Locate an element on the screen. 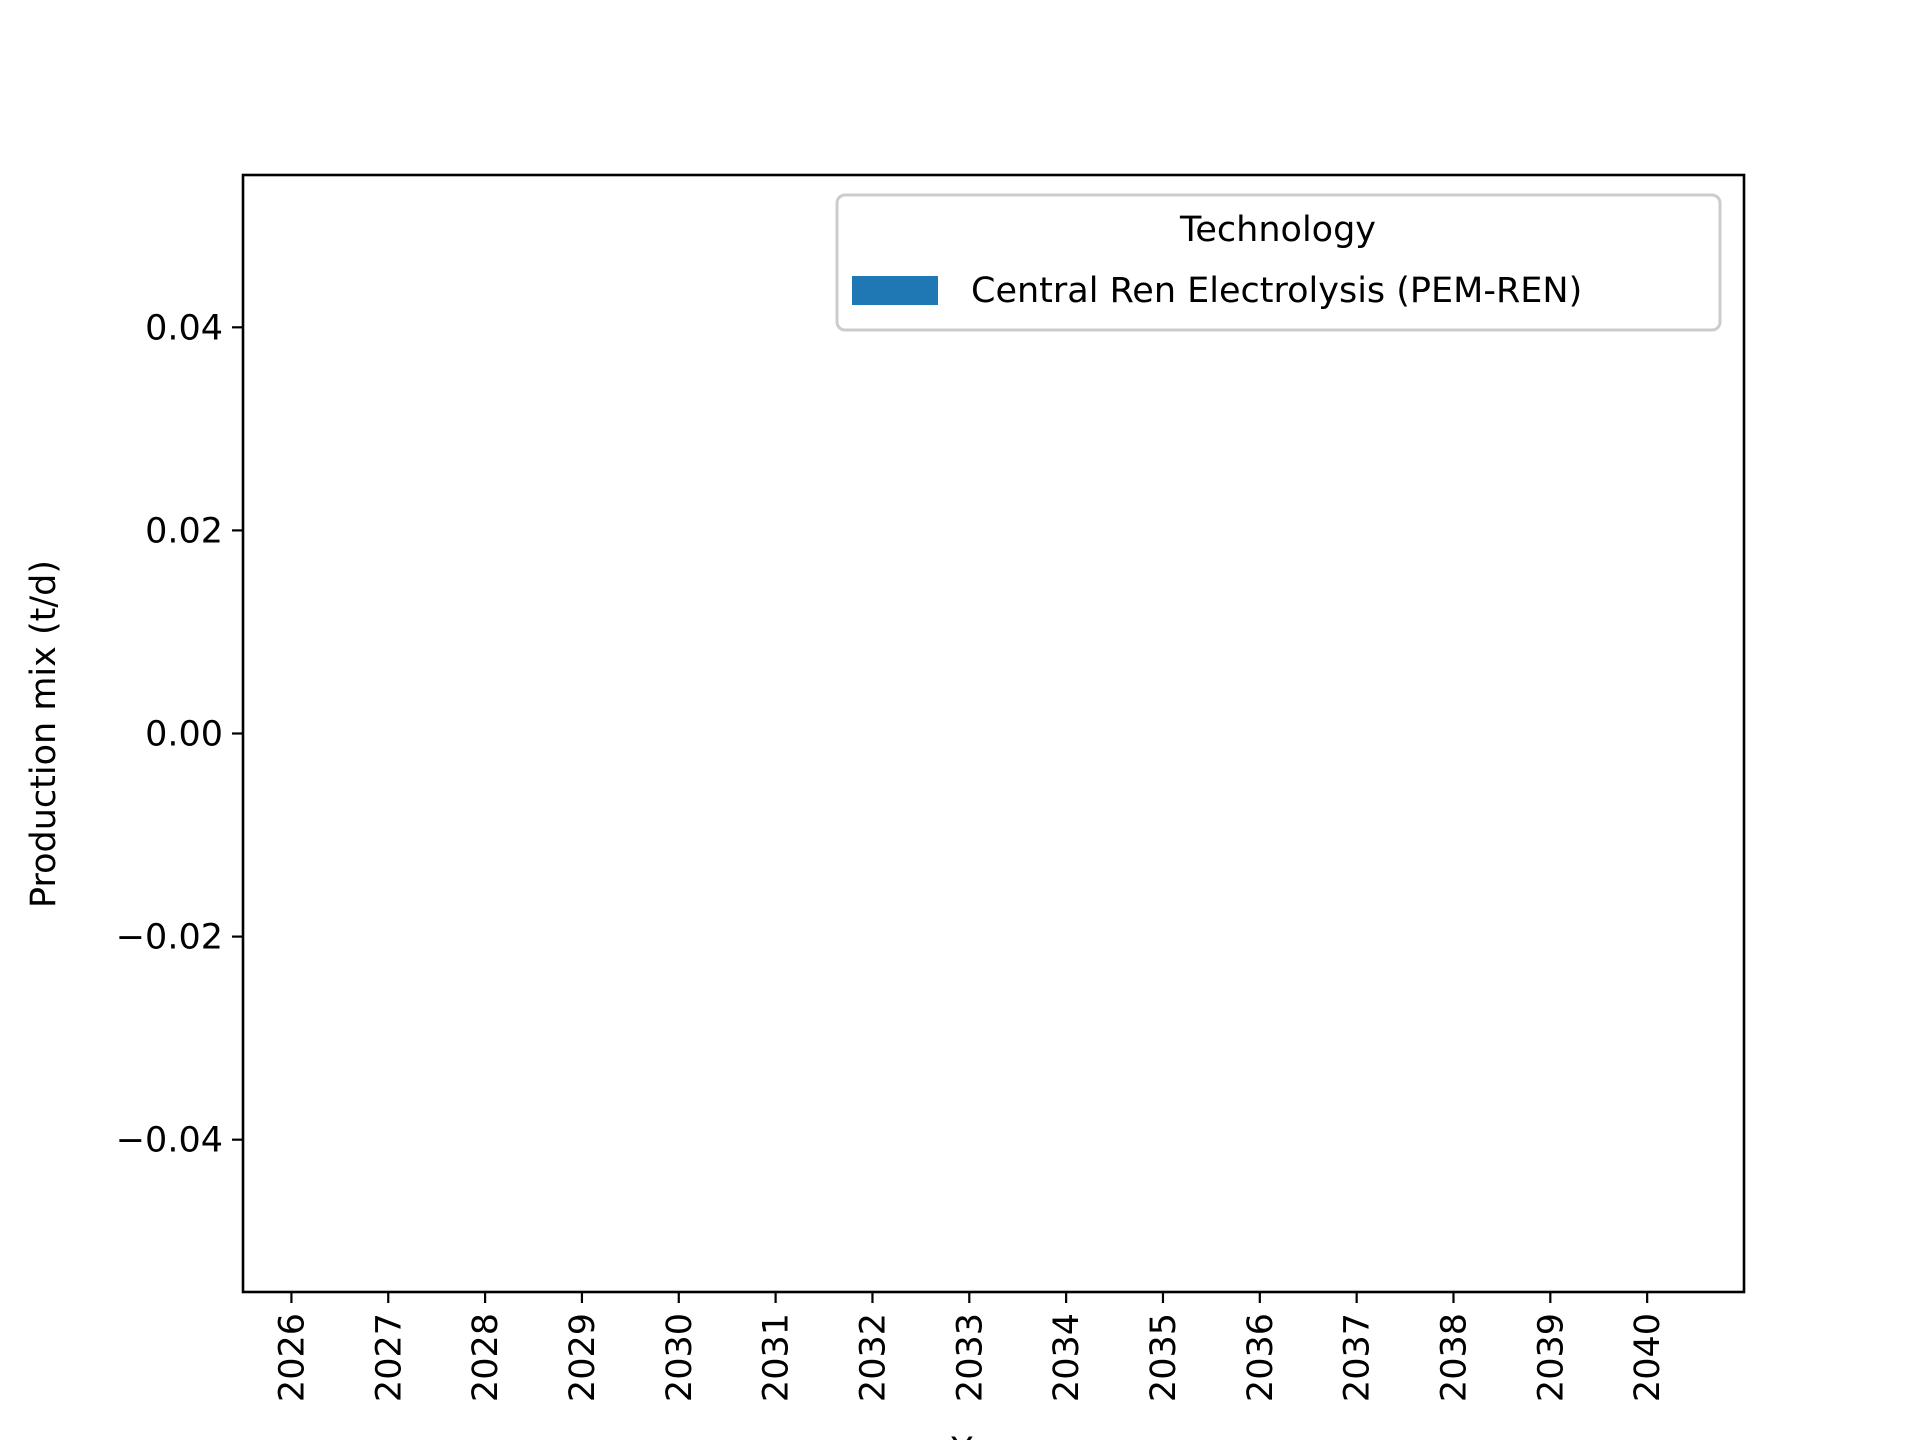 Image resolution: width=1920 pixels, height=1440 pixels. y-tick-label: 0.04 is located at coordinates (184, 328).